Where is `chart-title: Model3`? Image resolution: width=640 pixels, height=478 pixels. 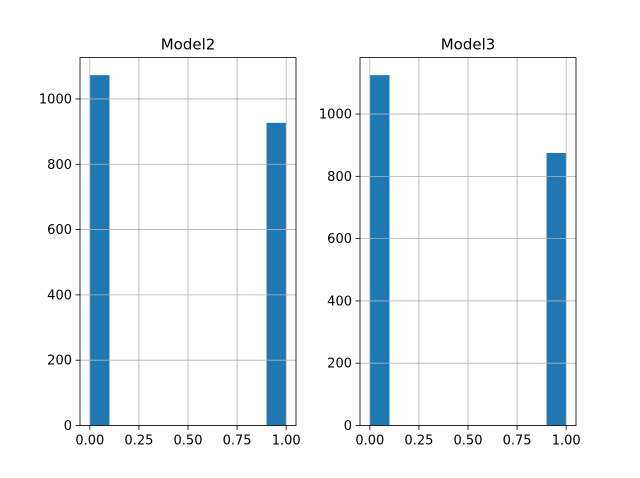 chart-title: Model3 is located at coordinates (468, 45).